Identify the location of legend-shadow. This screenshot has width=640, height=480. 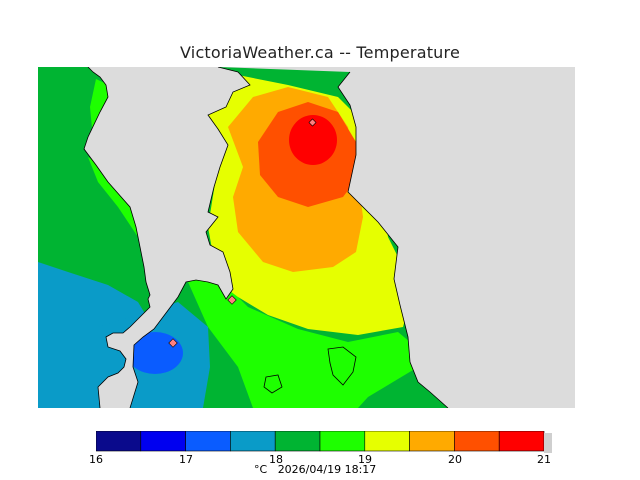
(548, 443).